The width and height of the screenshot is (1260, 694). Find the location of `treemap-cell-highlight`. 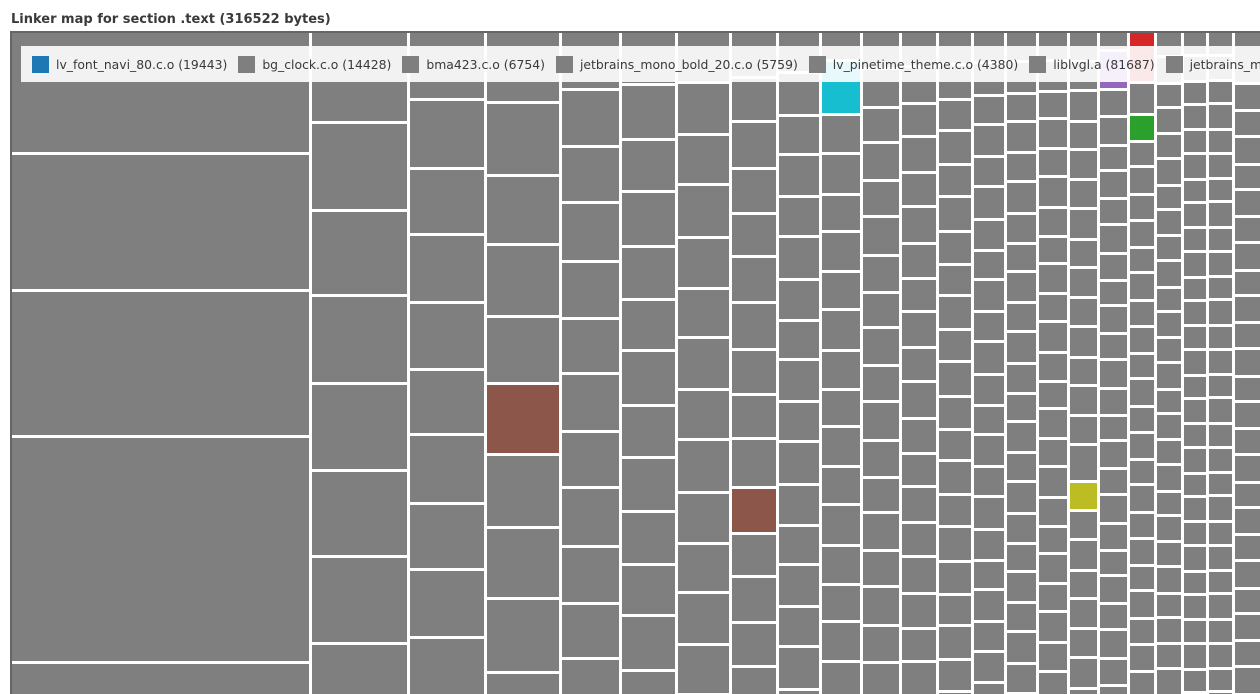

treemap-cell-highlight is located at coordinates (1142, 128).